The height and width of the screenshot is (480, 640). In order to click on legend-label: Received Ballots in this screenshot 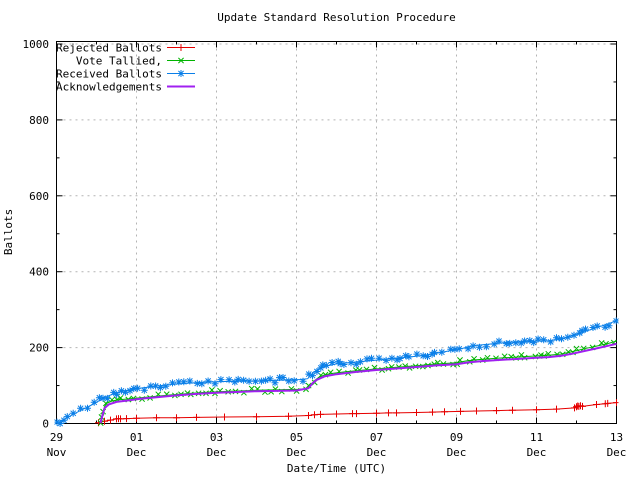, I will do `click(109, 74)`.